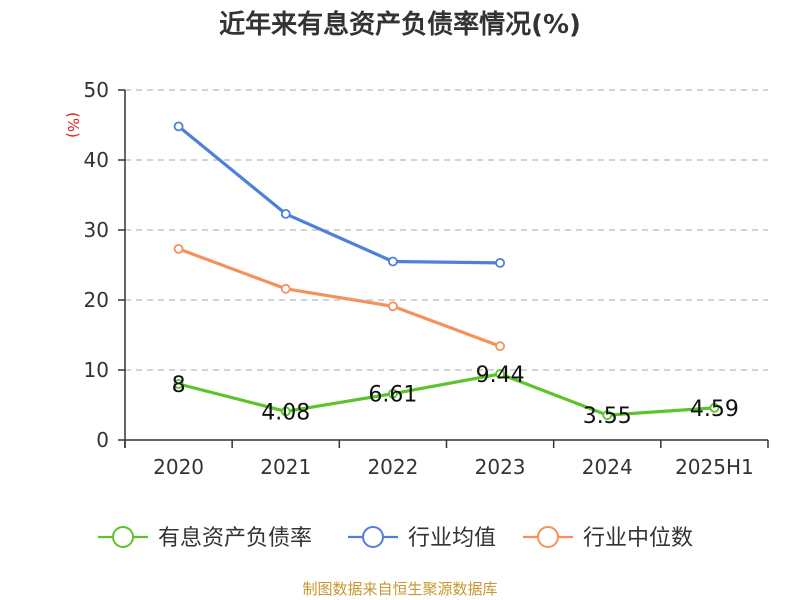 The image size is (800, 600). I want to click on y-tick-label-30: 30, so click(96, 230).